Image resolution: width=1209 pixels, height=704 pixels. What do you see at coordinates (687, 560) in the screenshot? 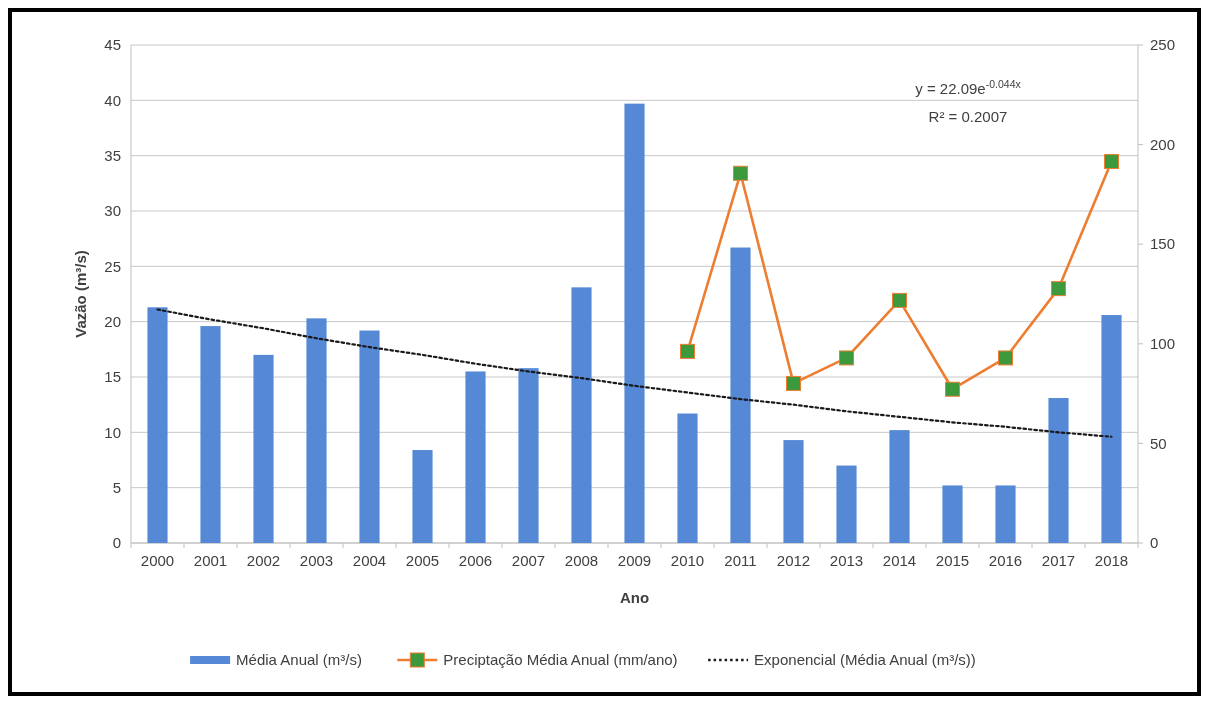
I see `x-tick-label: 2010` at bounding box center [687, 560].